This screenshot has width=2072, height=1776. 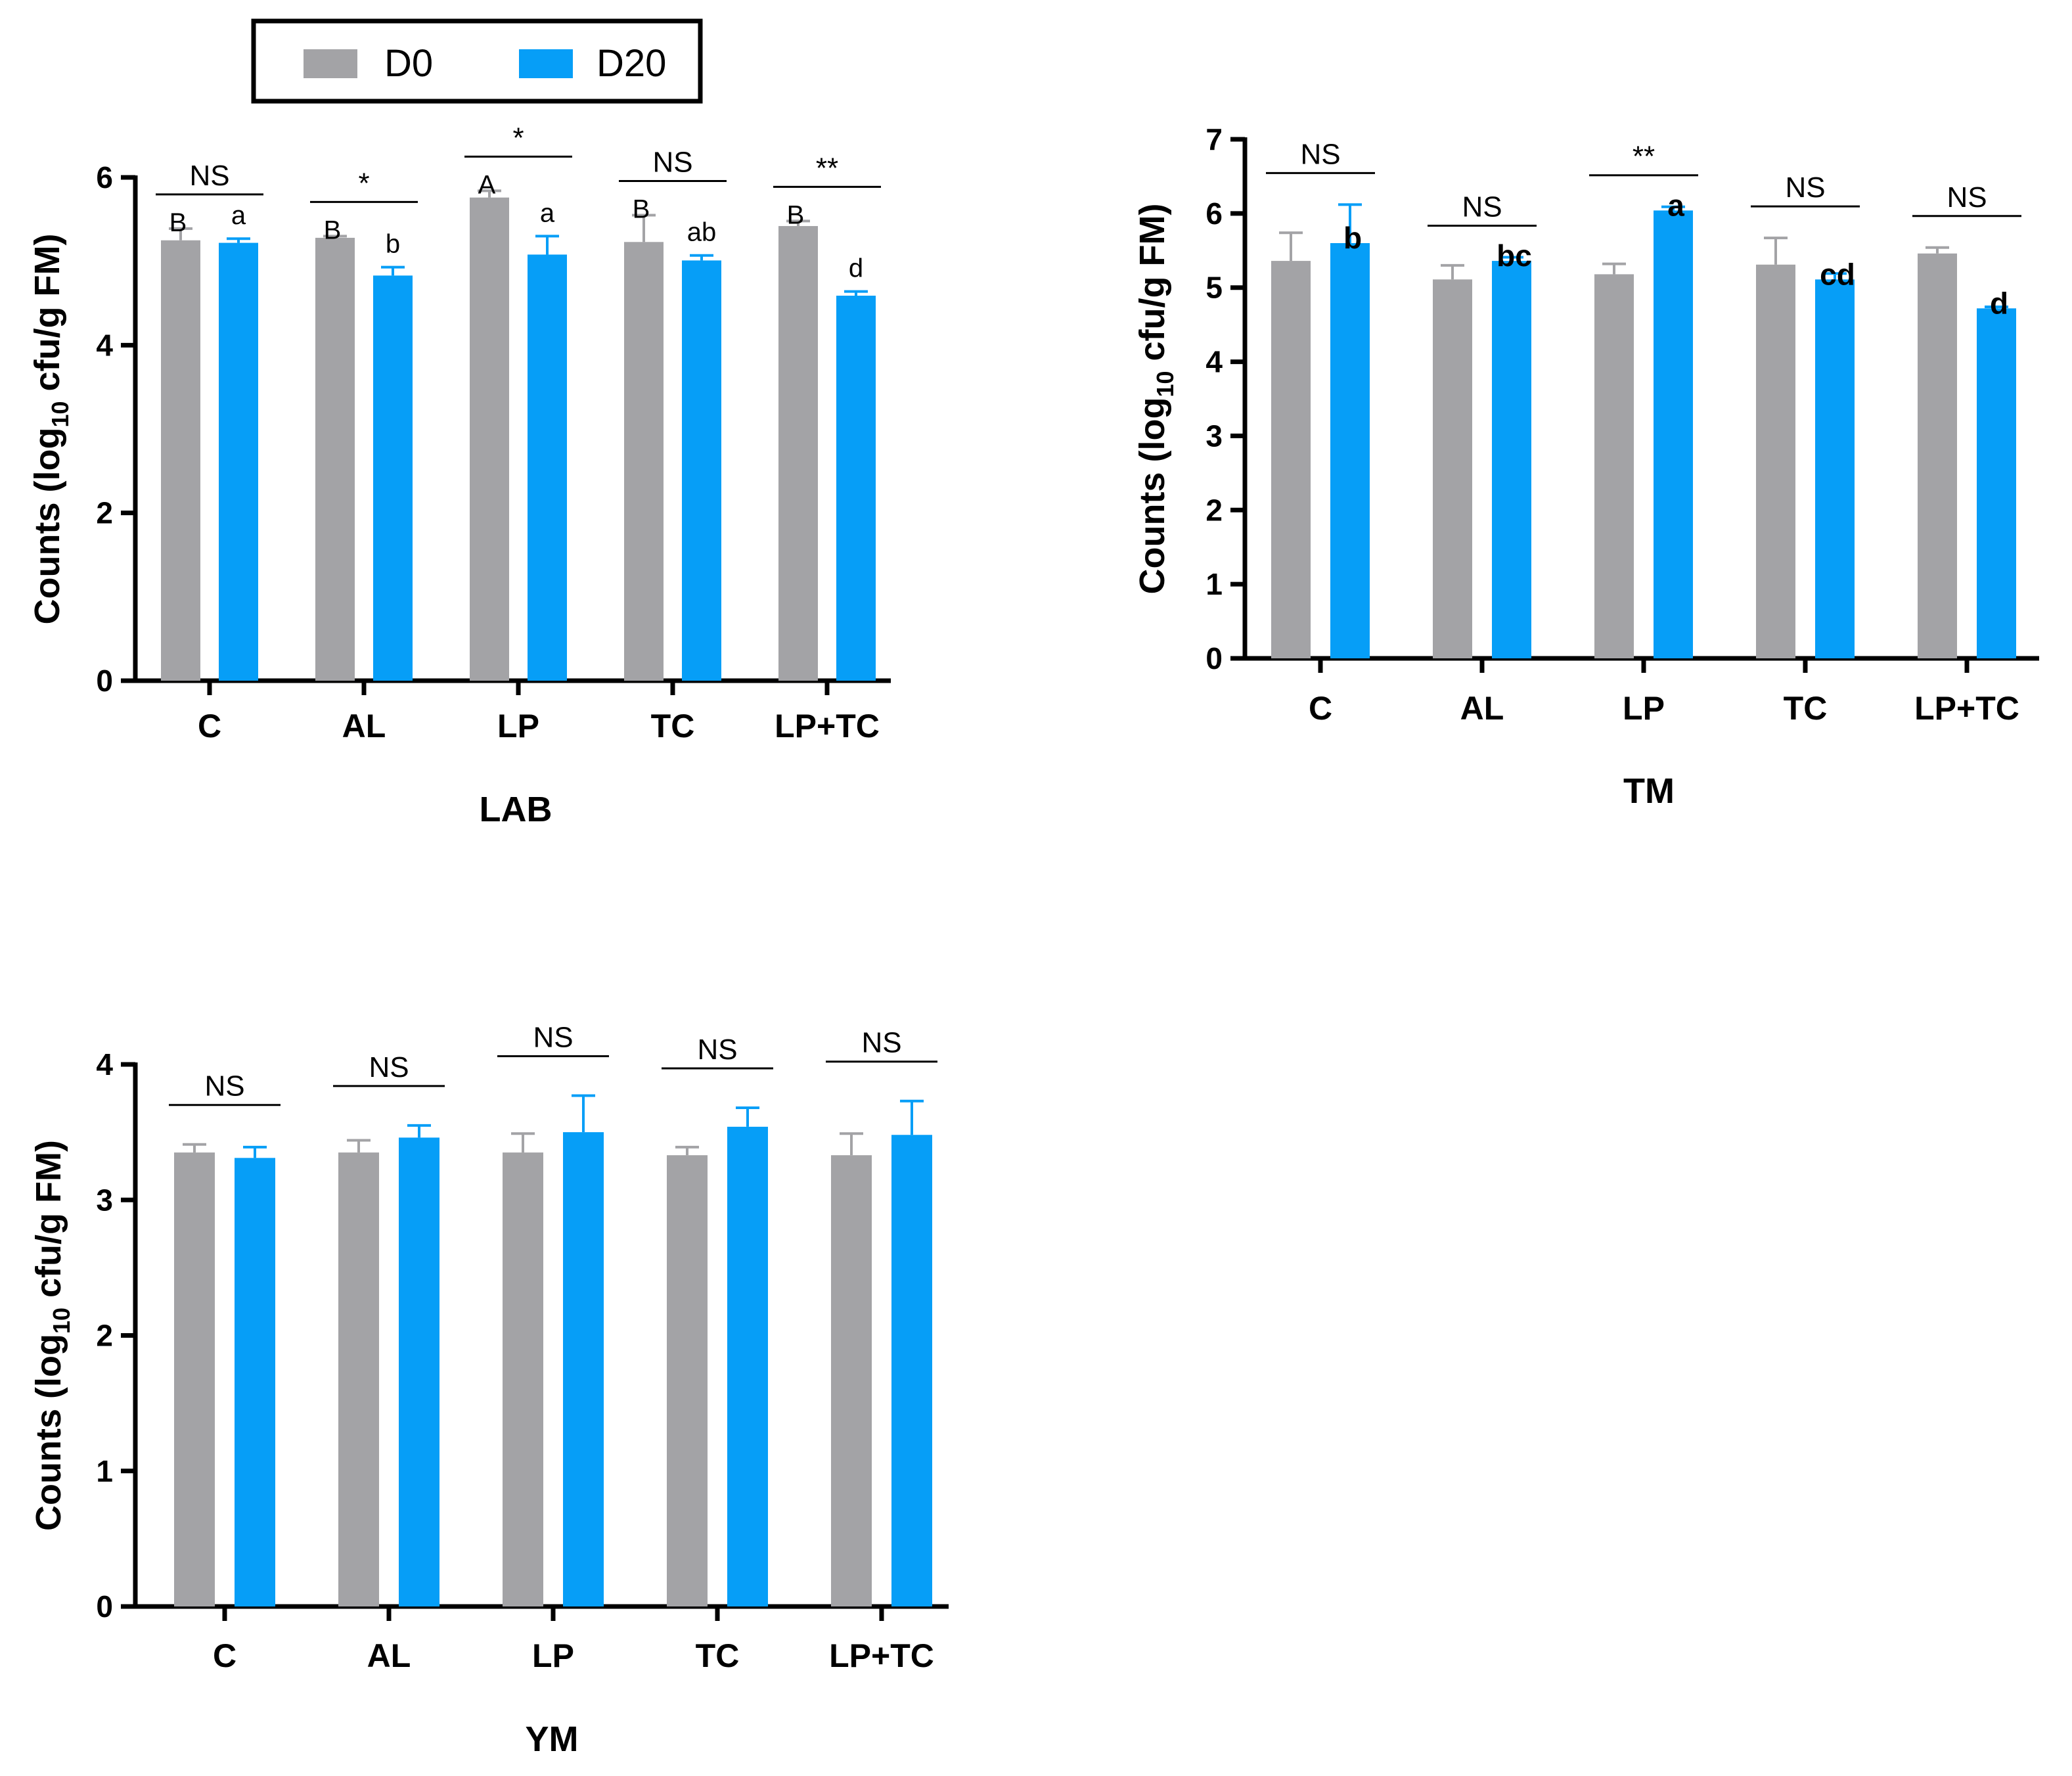 I want to click on tm-letter-d20-al: bc, so click(x=1514, y=256).